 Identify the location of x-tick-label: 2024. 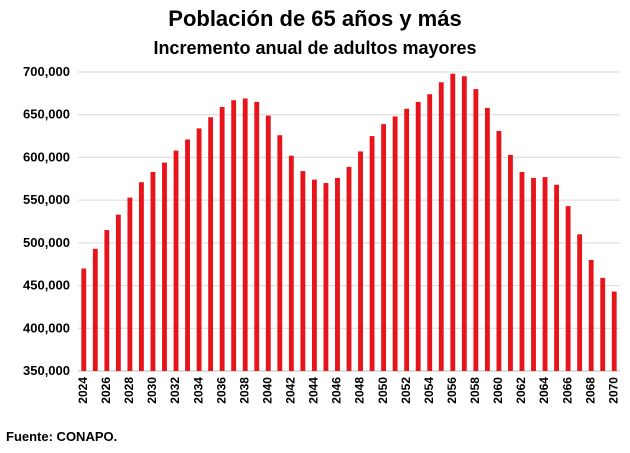
(83, 390).